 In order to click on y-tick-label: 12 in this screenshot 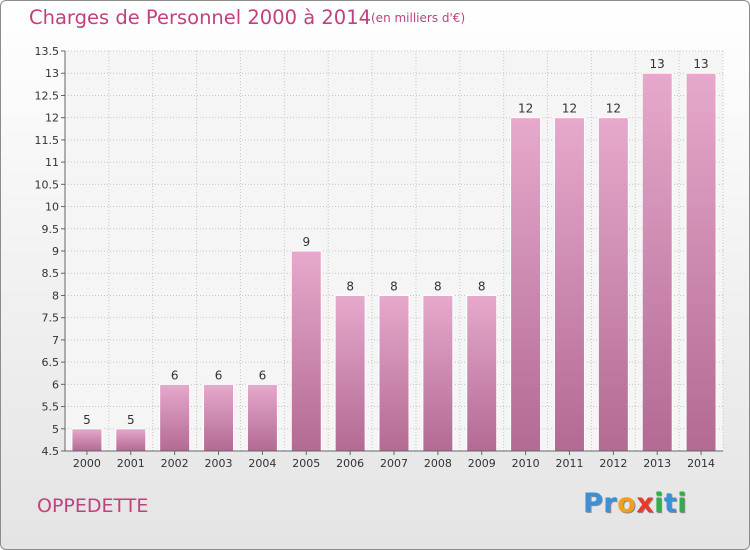, I will do `click(52, 118)`.